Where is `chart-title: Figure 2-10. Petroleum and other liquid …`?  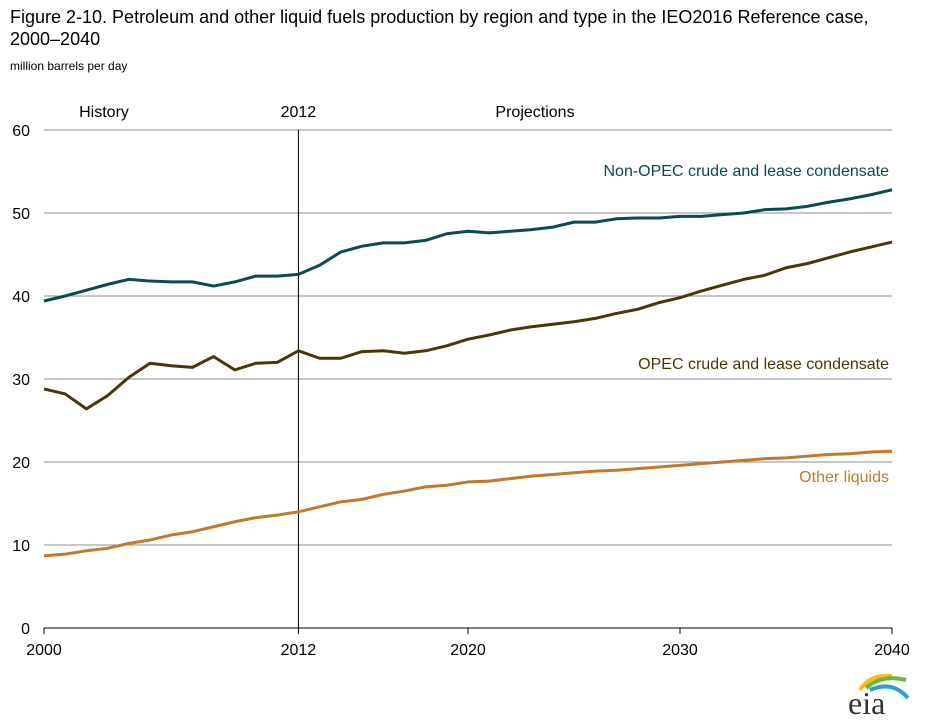 chart-title: Figure 2-10. Petroleum and other liquid … is located at coordinates (439, 28).